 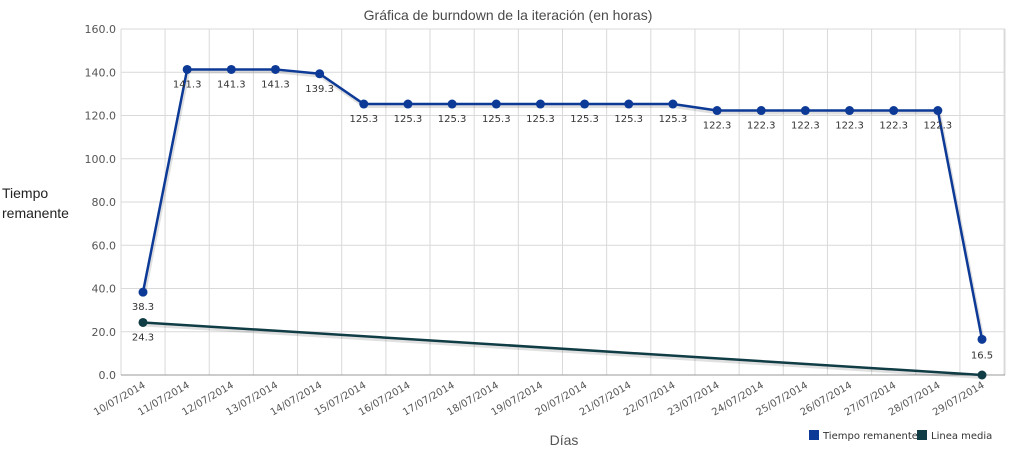 I want to click on y-axis-label-line-1: Tiempo, so click(x=25, y=193).